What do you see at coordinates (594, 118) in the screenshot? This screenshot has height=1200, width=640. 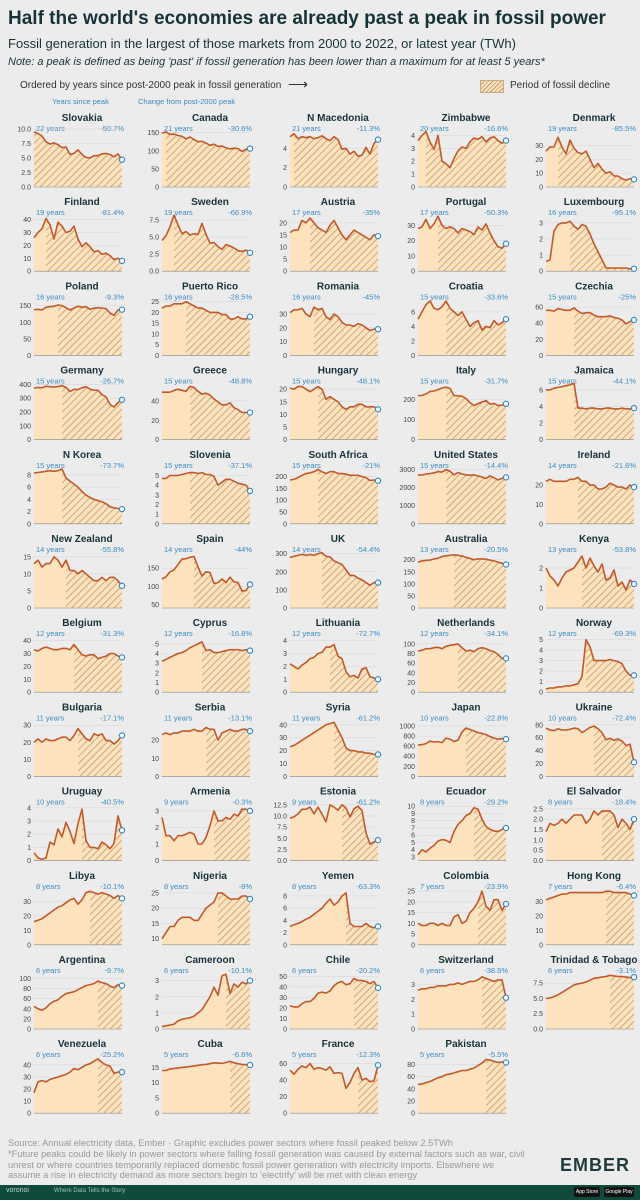 I see `chart-title: Denmark` at bounding box center [594, 118].